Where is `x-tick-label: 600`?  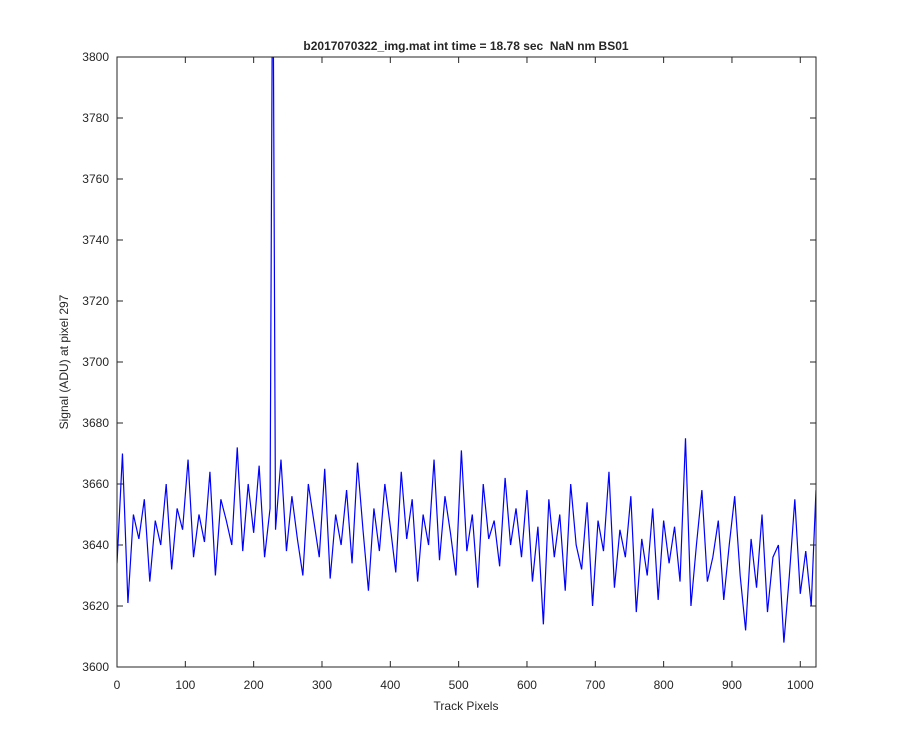 x-tick-label: 600 is located at coordinates (527, 685).